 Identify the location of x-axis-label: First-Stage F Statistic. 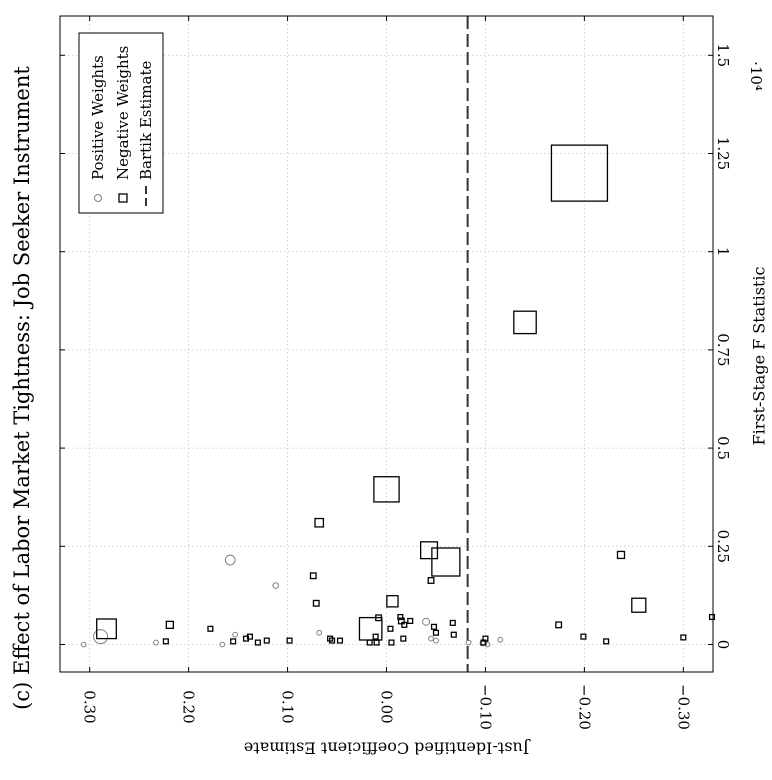
(759, 355).